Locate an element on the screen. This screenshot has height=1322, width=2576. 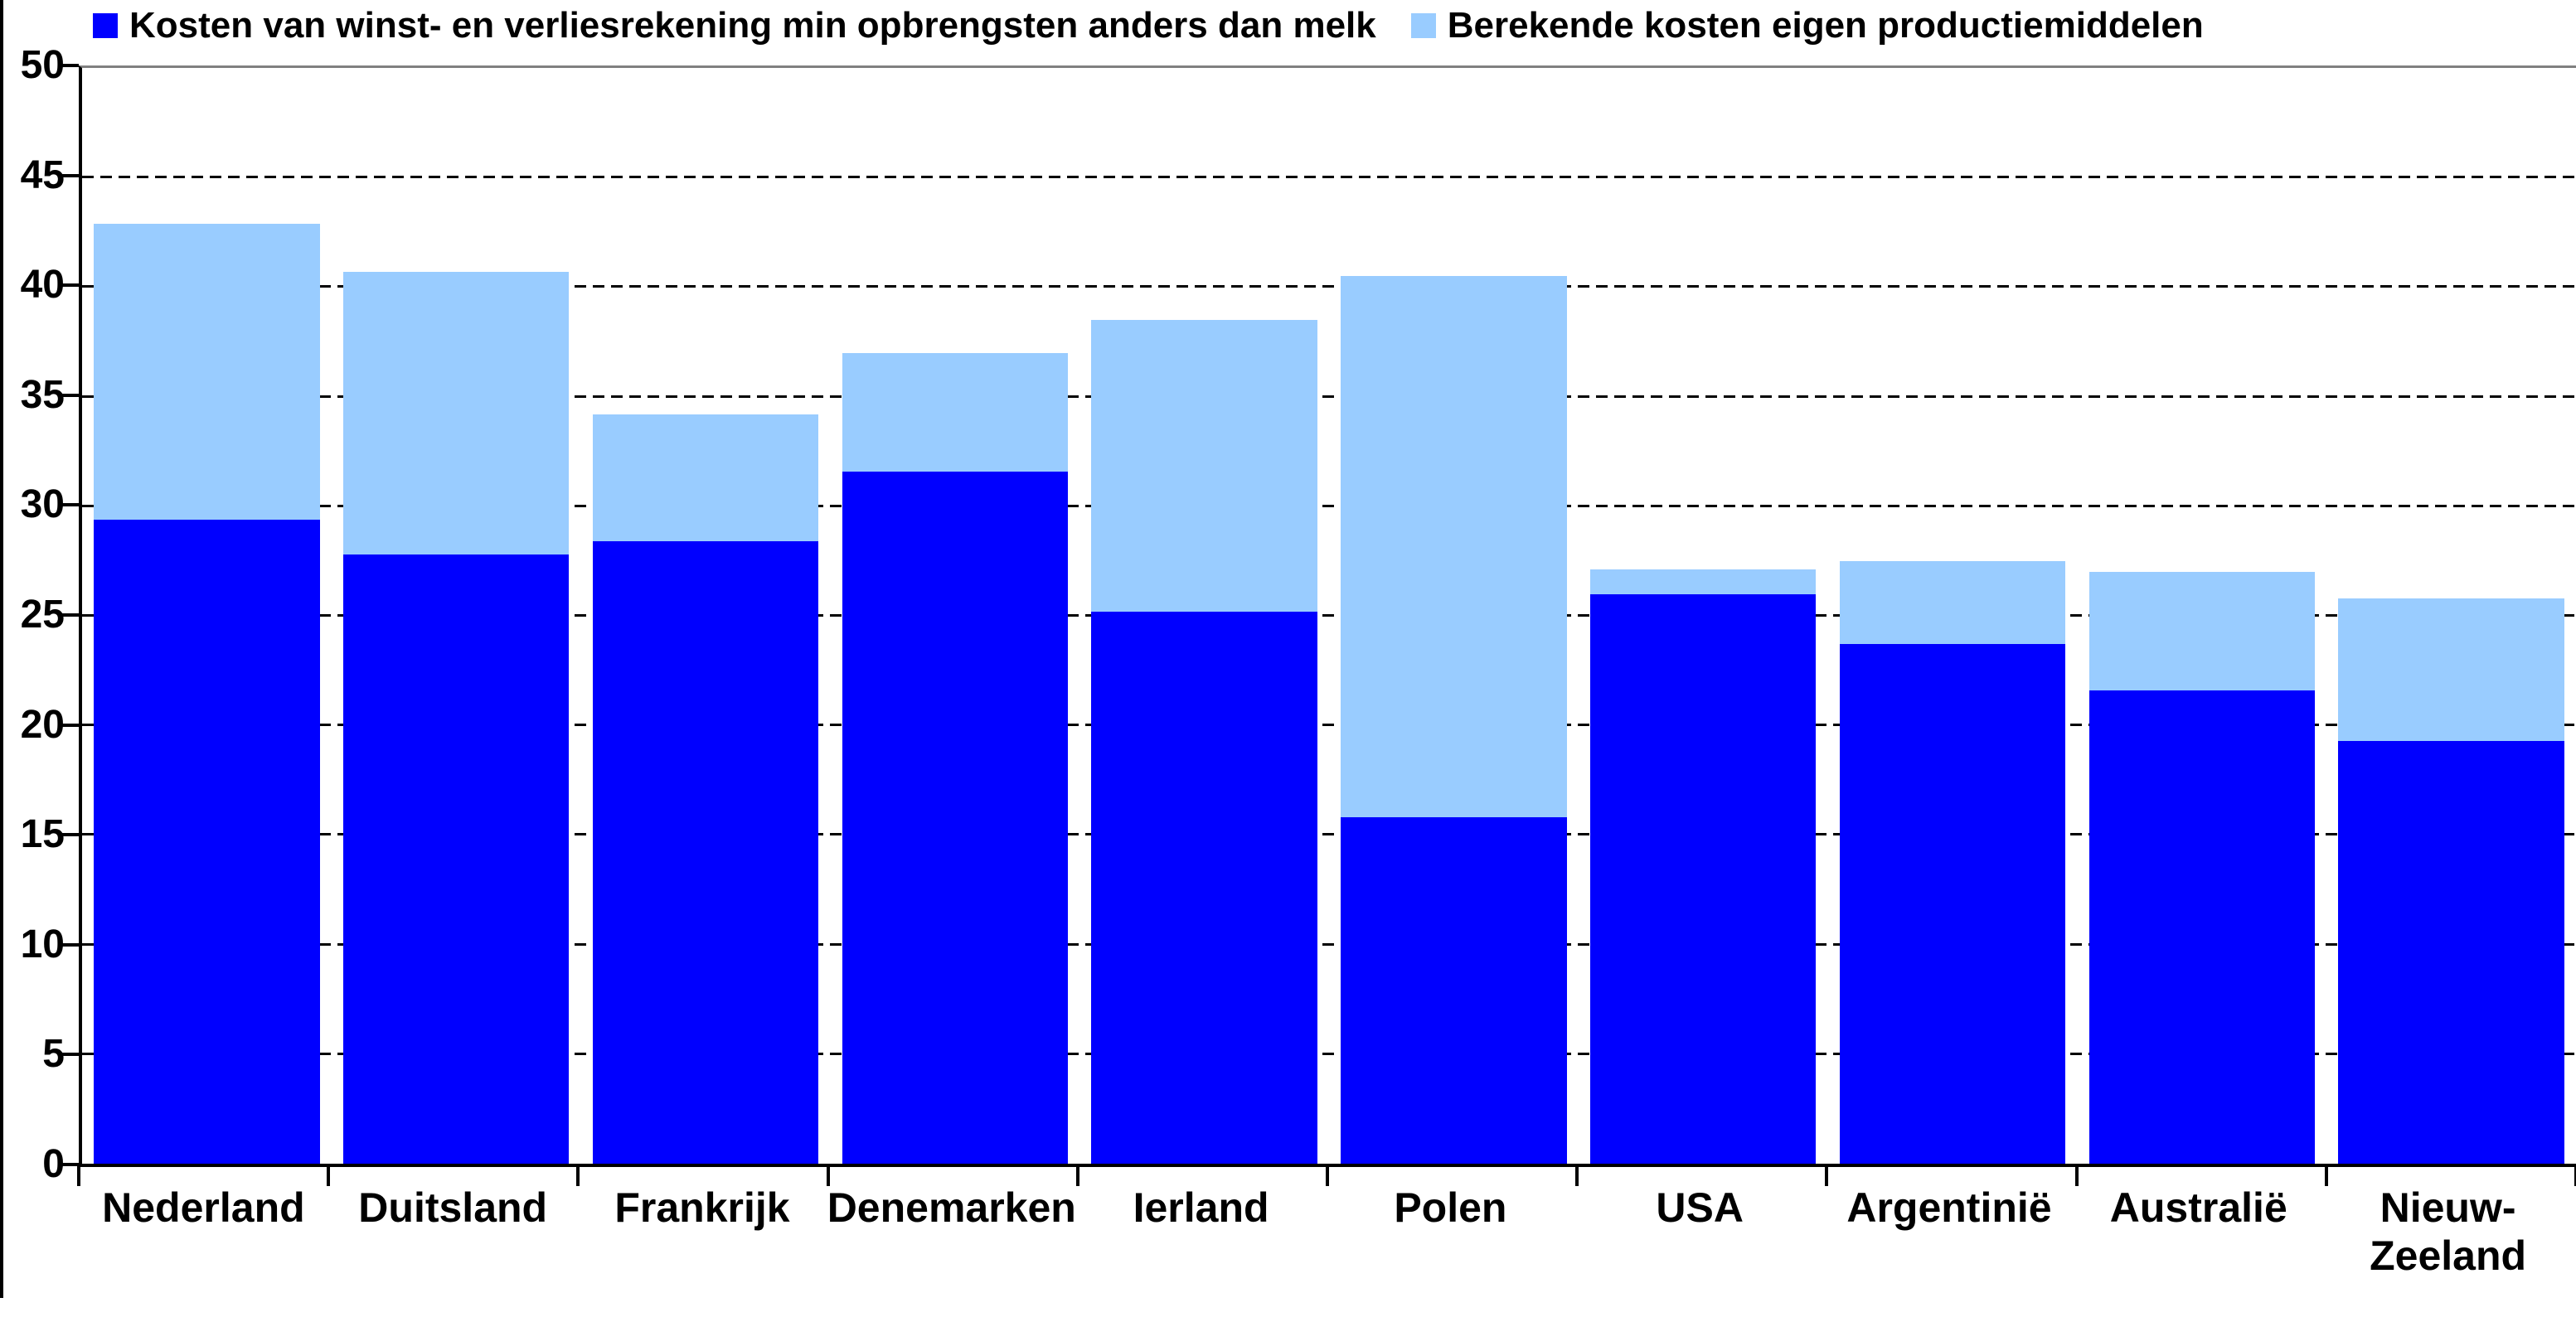
y-axis-label-25: 25 is located at coordinates (42, 615).